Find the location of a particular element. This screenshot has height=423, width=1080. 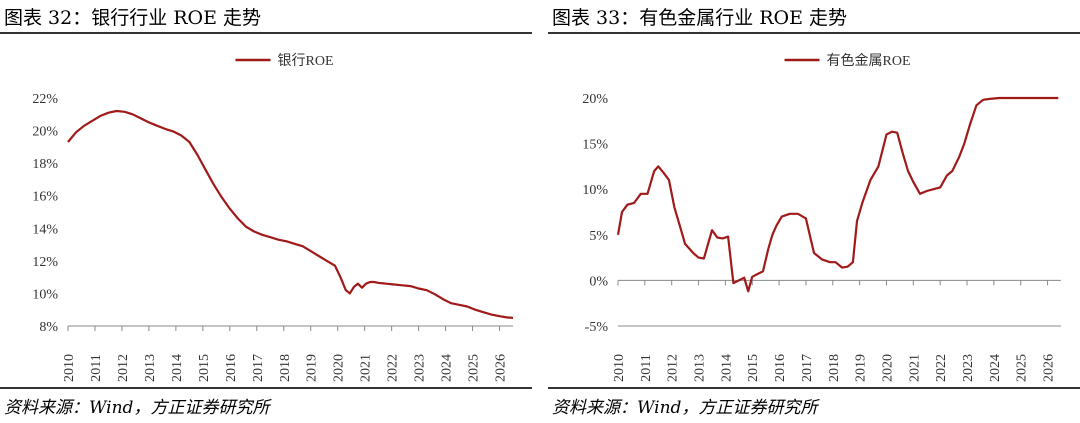

y-tick-label: 12% is located at coordinates (45, 262).